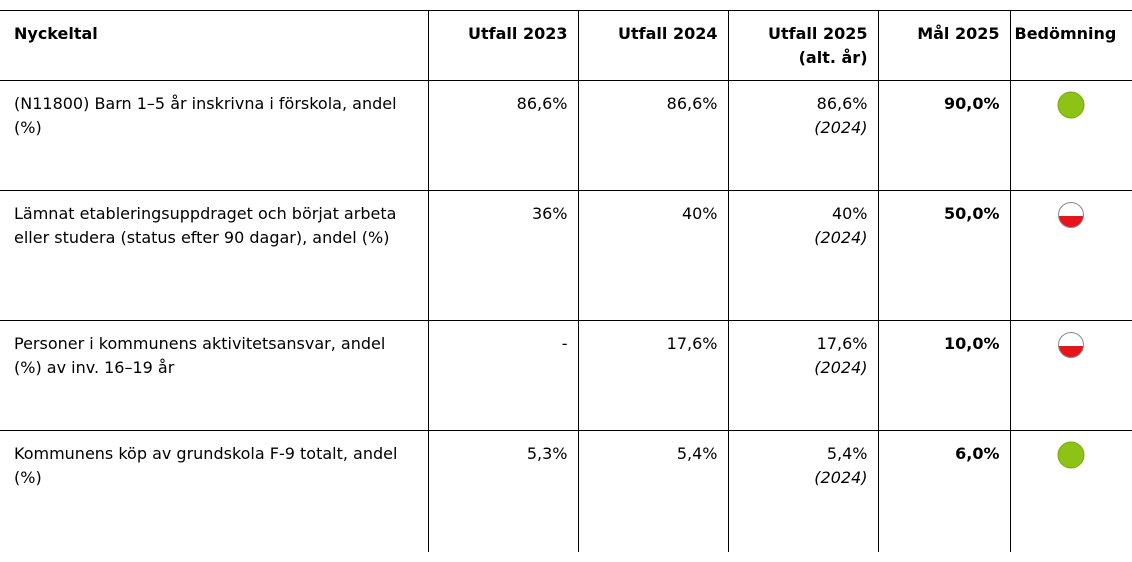 This screenshot has width=1132, height=562. What do you see at coordinates (833, 57) in the screenshot?
I see `header-sub: (alt. år)` at bounding box center [833, 57].